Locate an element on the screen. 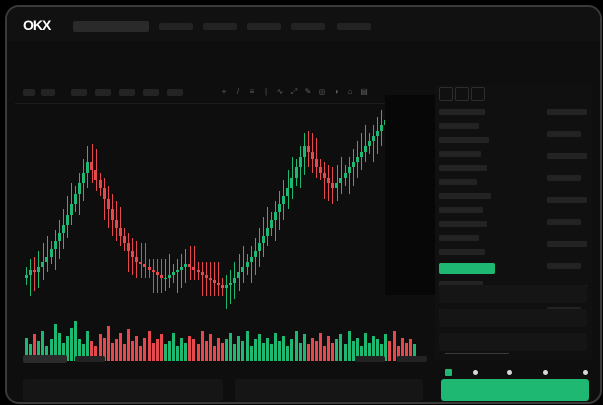 The image size is (603, 405). vertline-icon: | is located at coordinates (266, 91).